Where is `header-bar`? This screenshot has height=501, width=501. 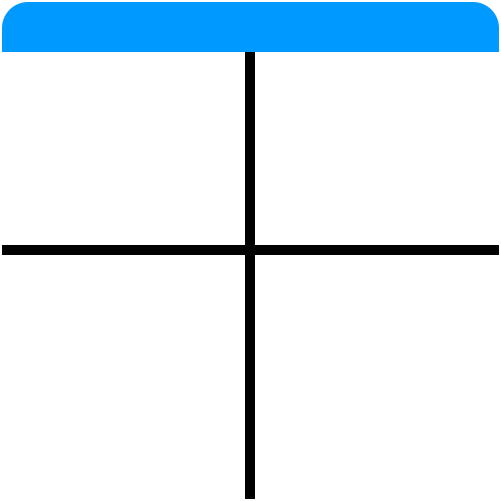
header-bar is located at coordinates (250, 27).